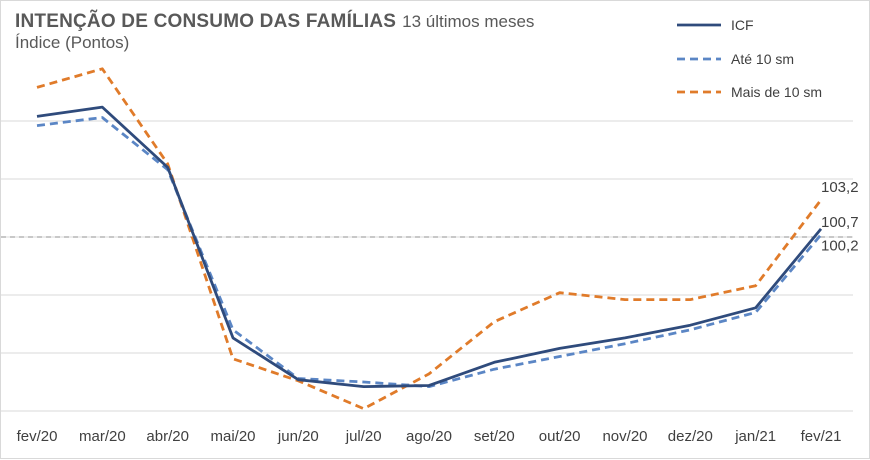 This screenshot has height=460, width=870. I want to click on x-tick-label: abr/20, so click(167, 436).